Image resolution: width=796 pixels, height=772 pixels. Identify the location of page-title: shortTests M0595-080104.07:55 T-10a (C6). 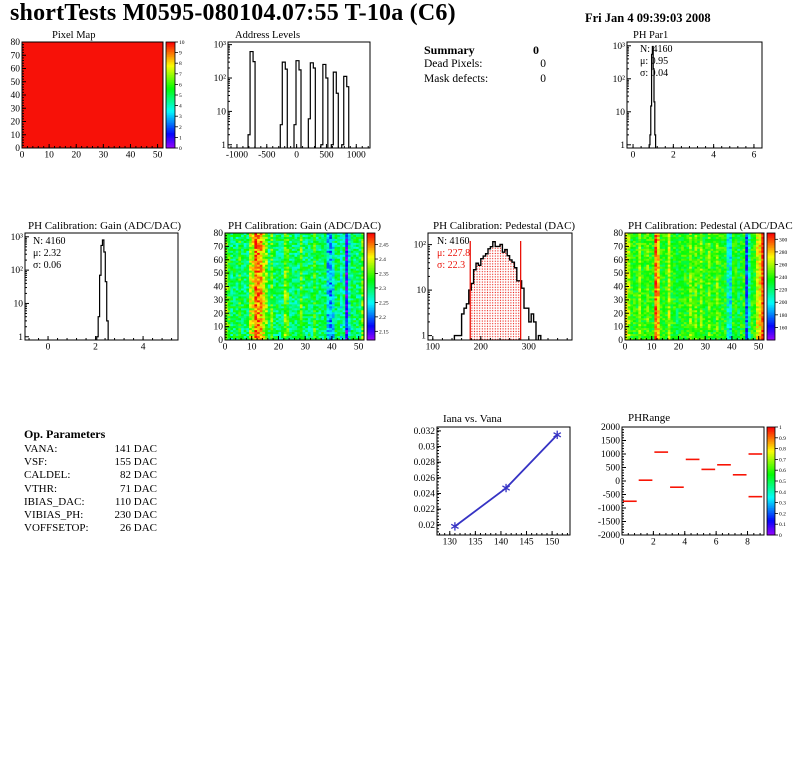
(233, 13).